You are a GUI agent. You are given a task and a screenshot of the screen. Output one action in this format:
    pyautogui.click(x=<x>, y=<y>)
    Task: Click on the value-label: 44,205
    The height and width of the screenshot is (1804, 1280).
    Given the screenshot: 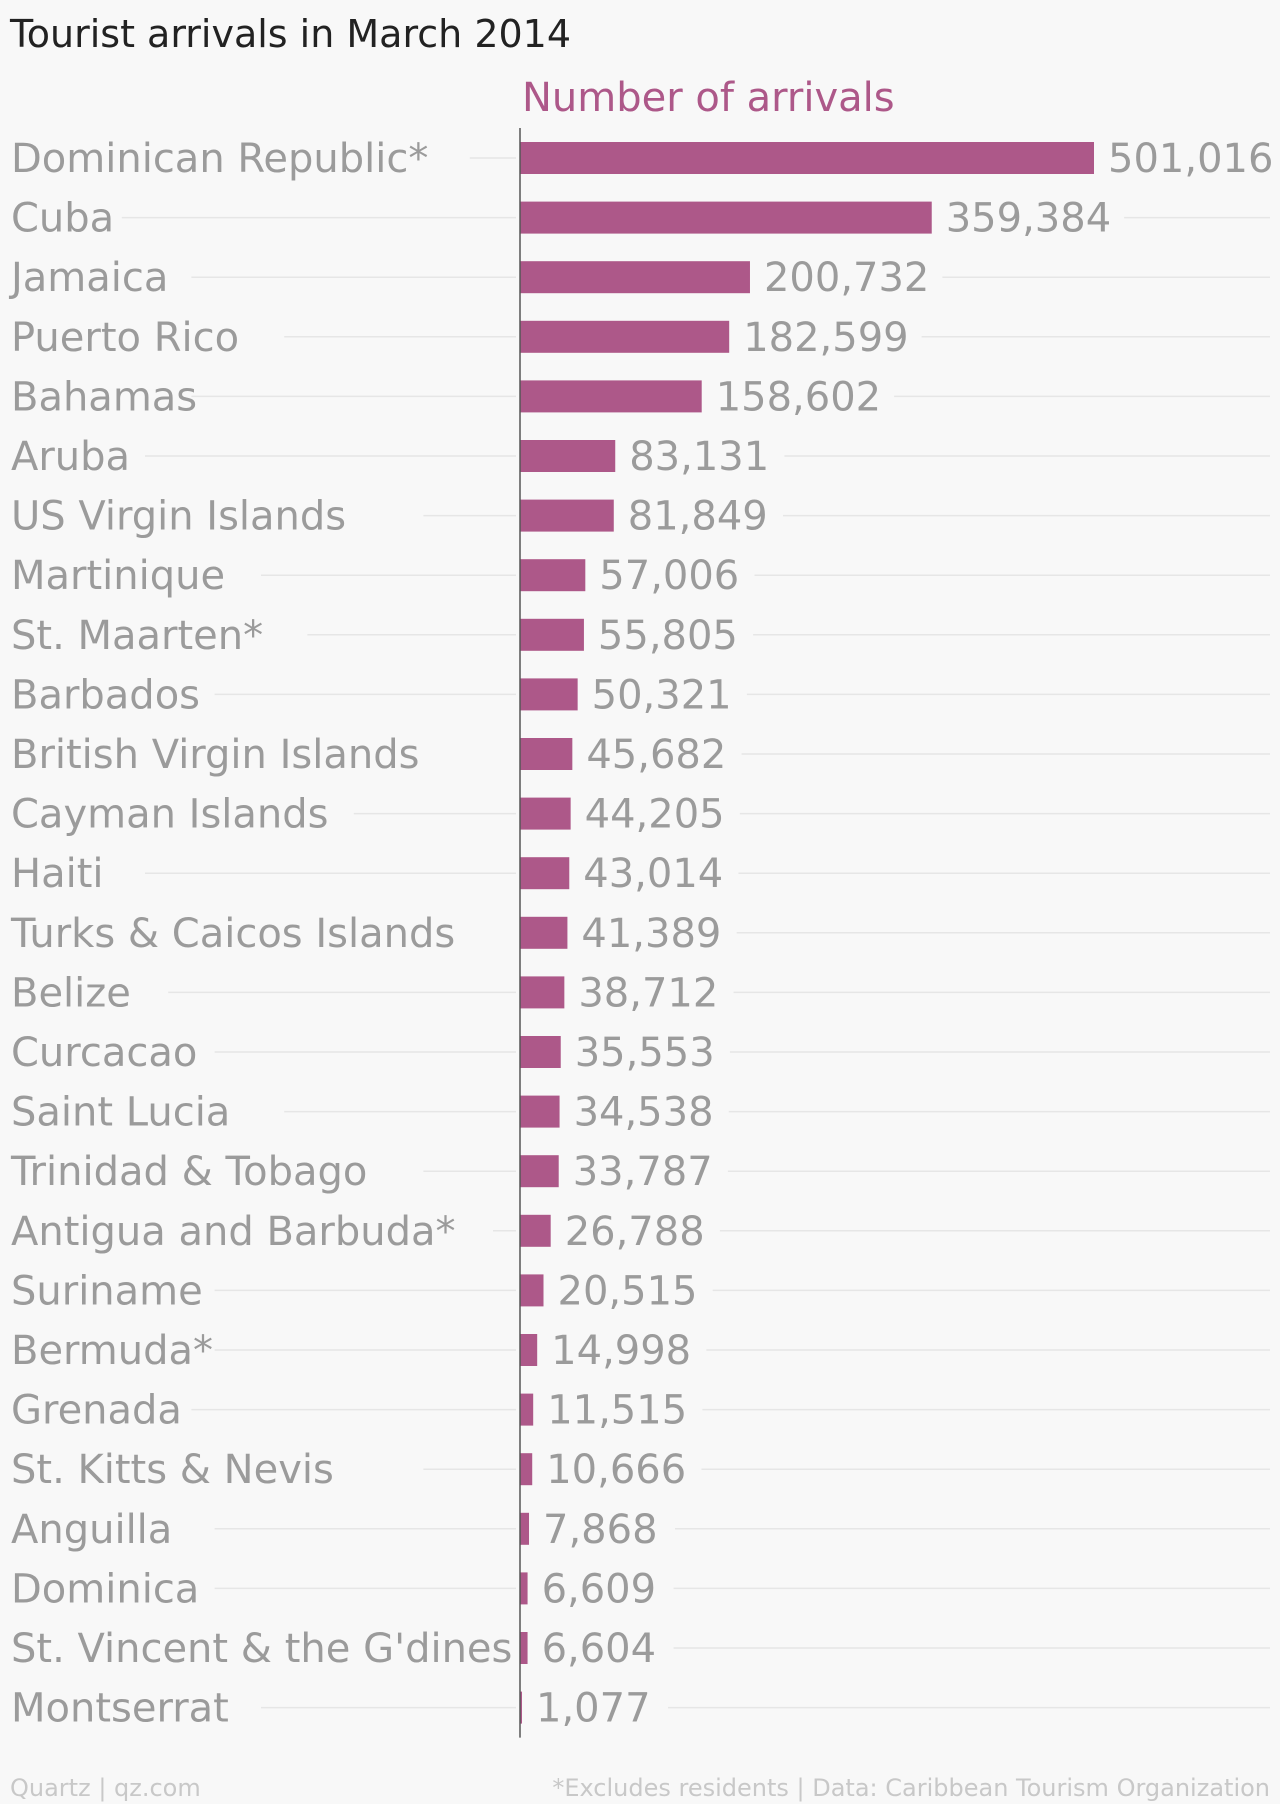 What is the action you would take?
    pyautogui.click(x=655, y=815)
    